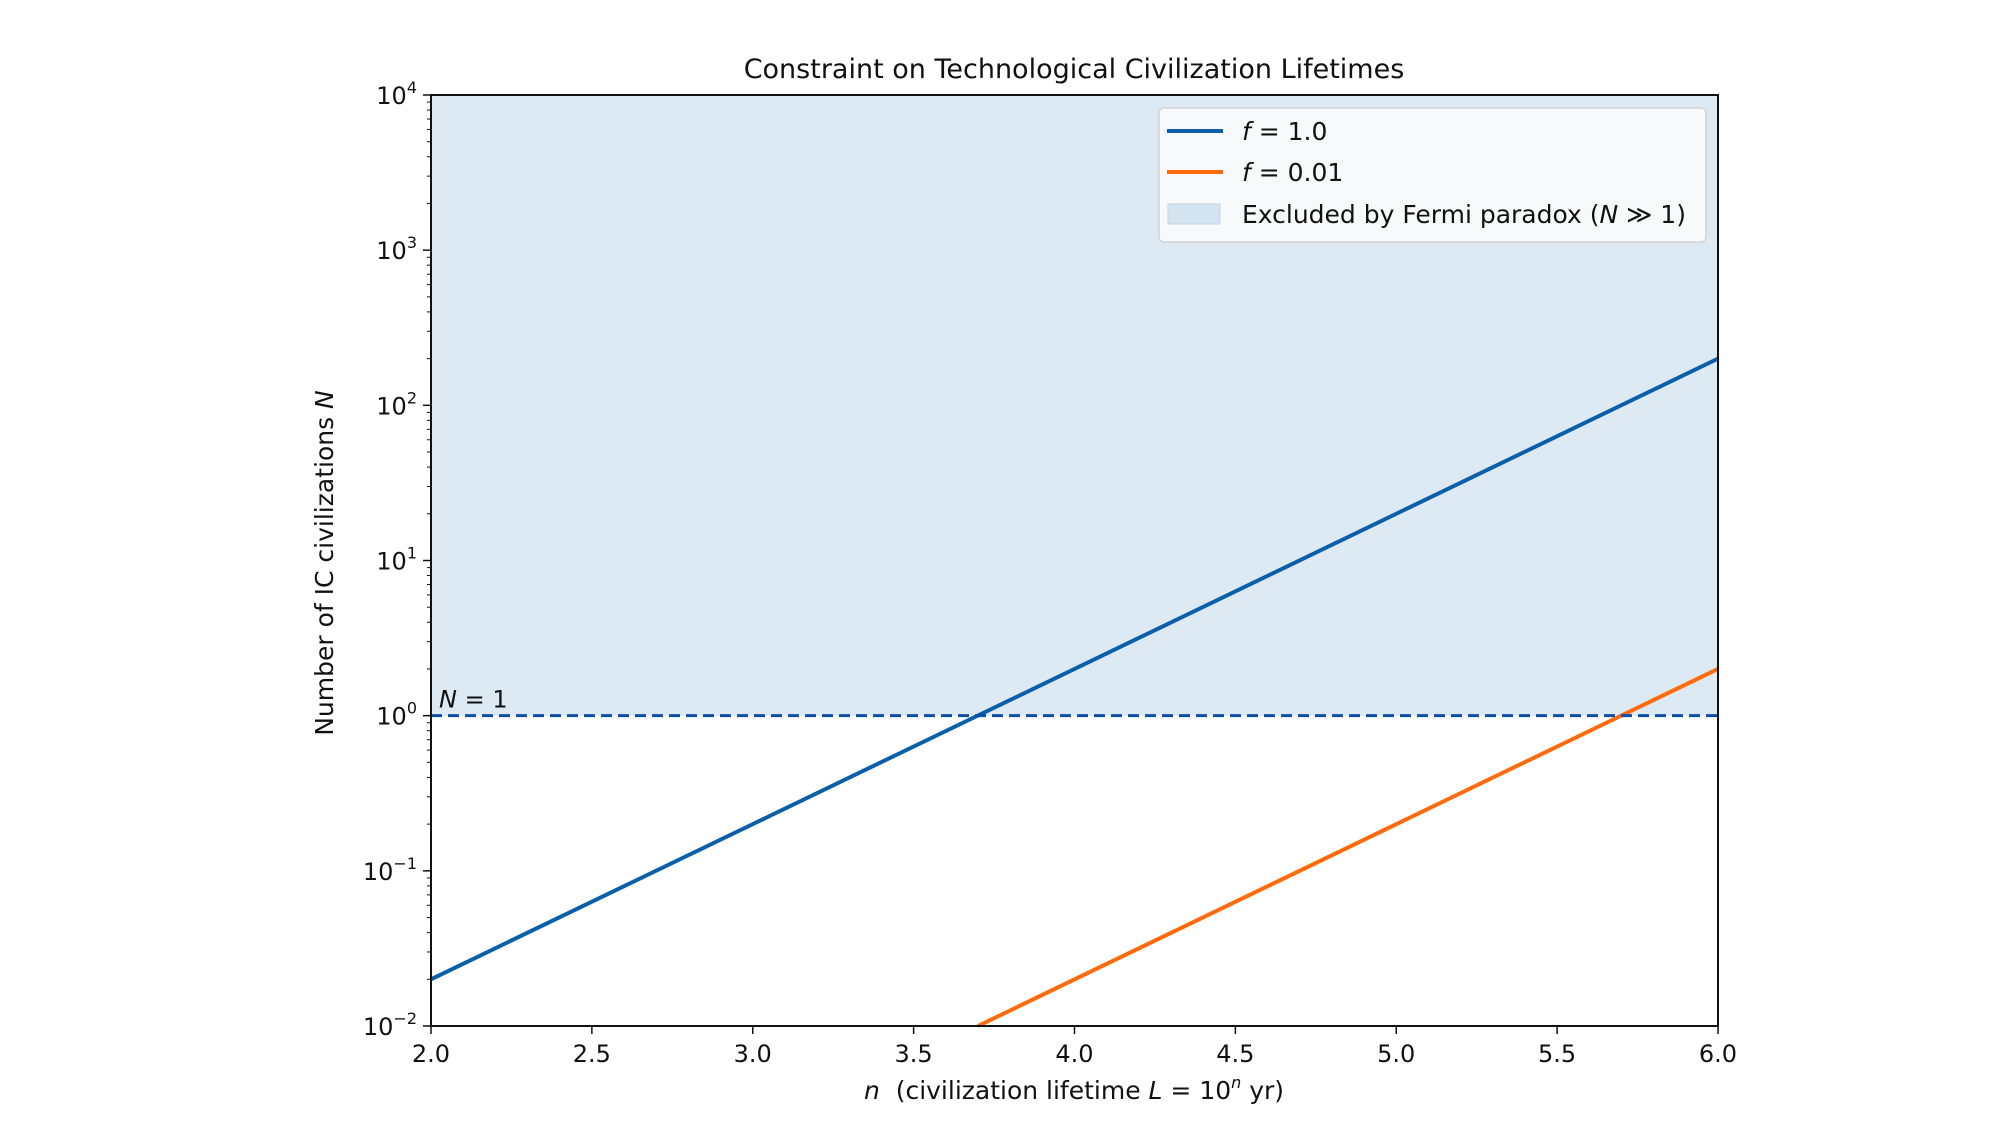 This screenshot has width=2000, height=1133. I want to click on y-axis: 10⁻² 10⁻¹ 10⁰ 10¹ 10² 10³ 10⁴, so click(397, 559).